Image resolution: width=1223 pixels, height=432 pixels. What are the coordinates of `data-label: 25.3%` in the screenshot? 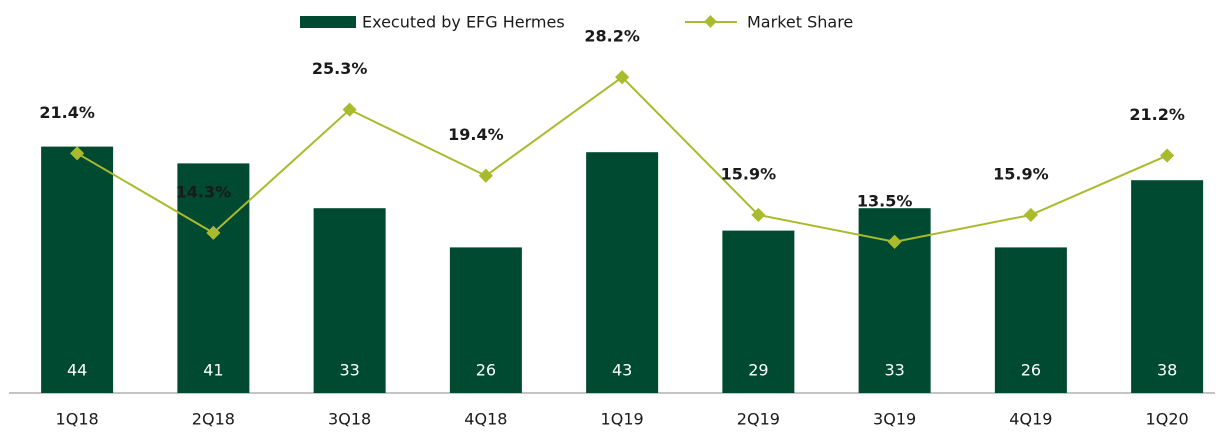 It's located at (340, 68).